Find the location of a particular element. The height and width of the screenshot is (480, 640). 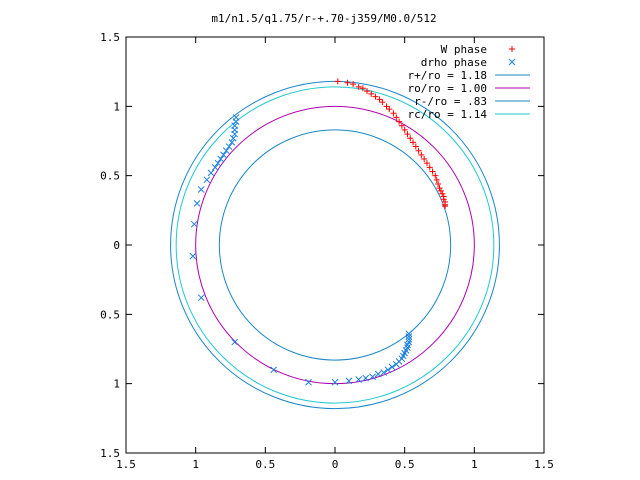

x-tick-label-4: 0.5 is located at coordinates (405, 464).